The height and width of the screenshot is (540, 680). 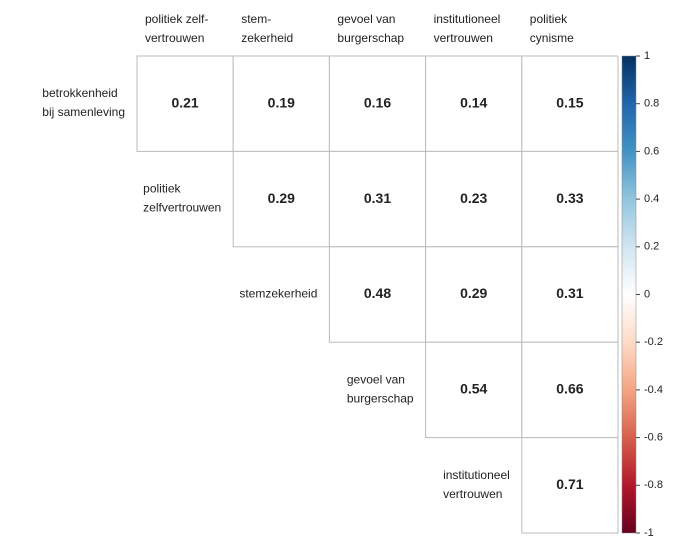 What do you see at coordinates (267, 28) in the screenshot?
I see `column-label: stem-zekerheid` at bounding box center [267, 28].